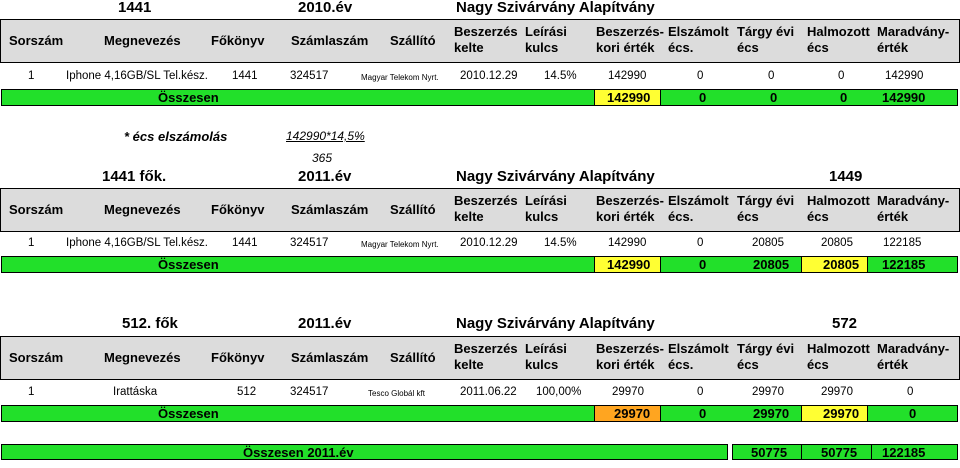 This screenshot has width=960, height=468. Describe the element at coordinates (134, 176) in the screenshot. I see `section2-code: 1441 fők.` at that location.